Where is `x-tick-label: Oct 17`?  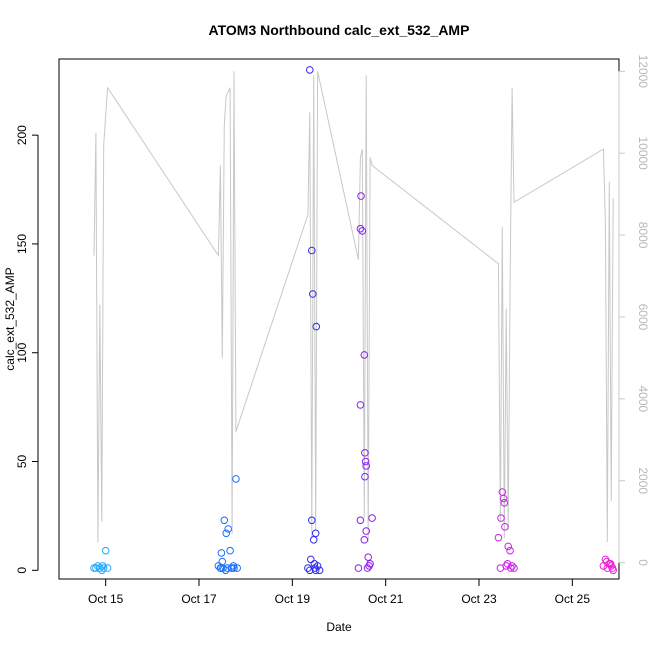 x-tick-label: Oct 17 is located at coordinates (199, 599).